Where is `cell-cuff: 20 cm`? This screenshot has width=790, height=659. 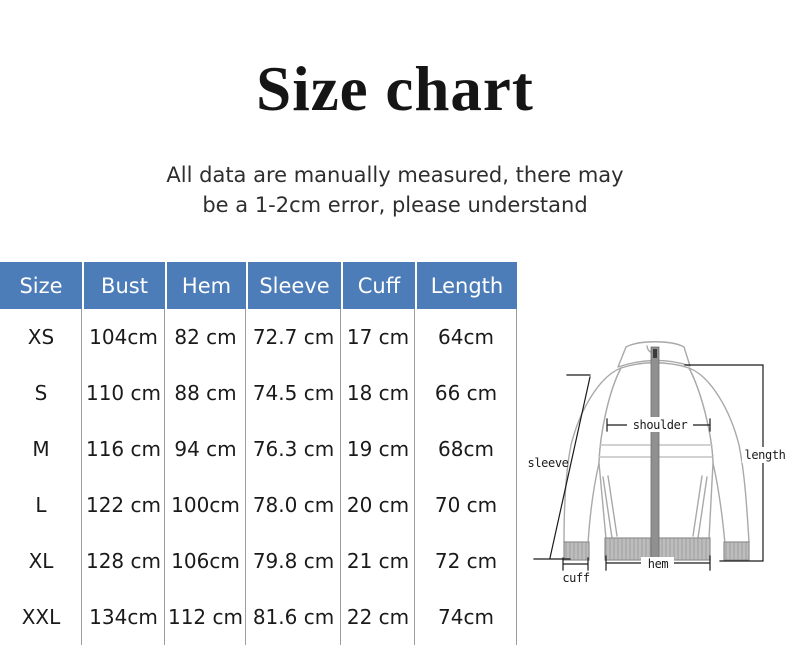 cell-cuff: 20 cm is located at coordinates (378, 505).